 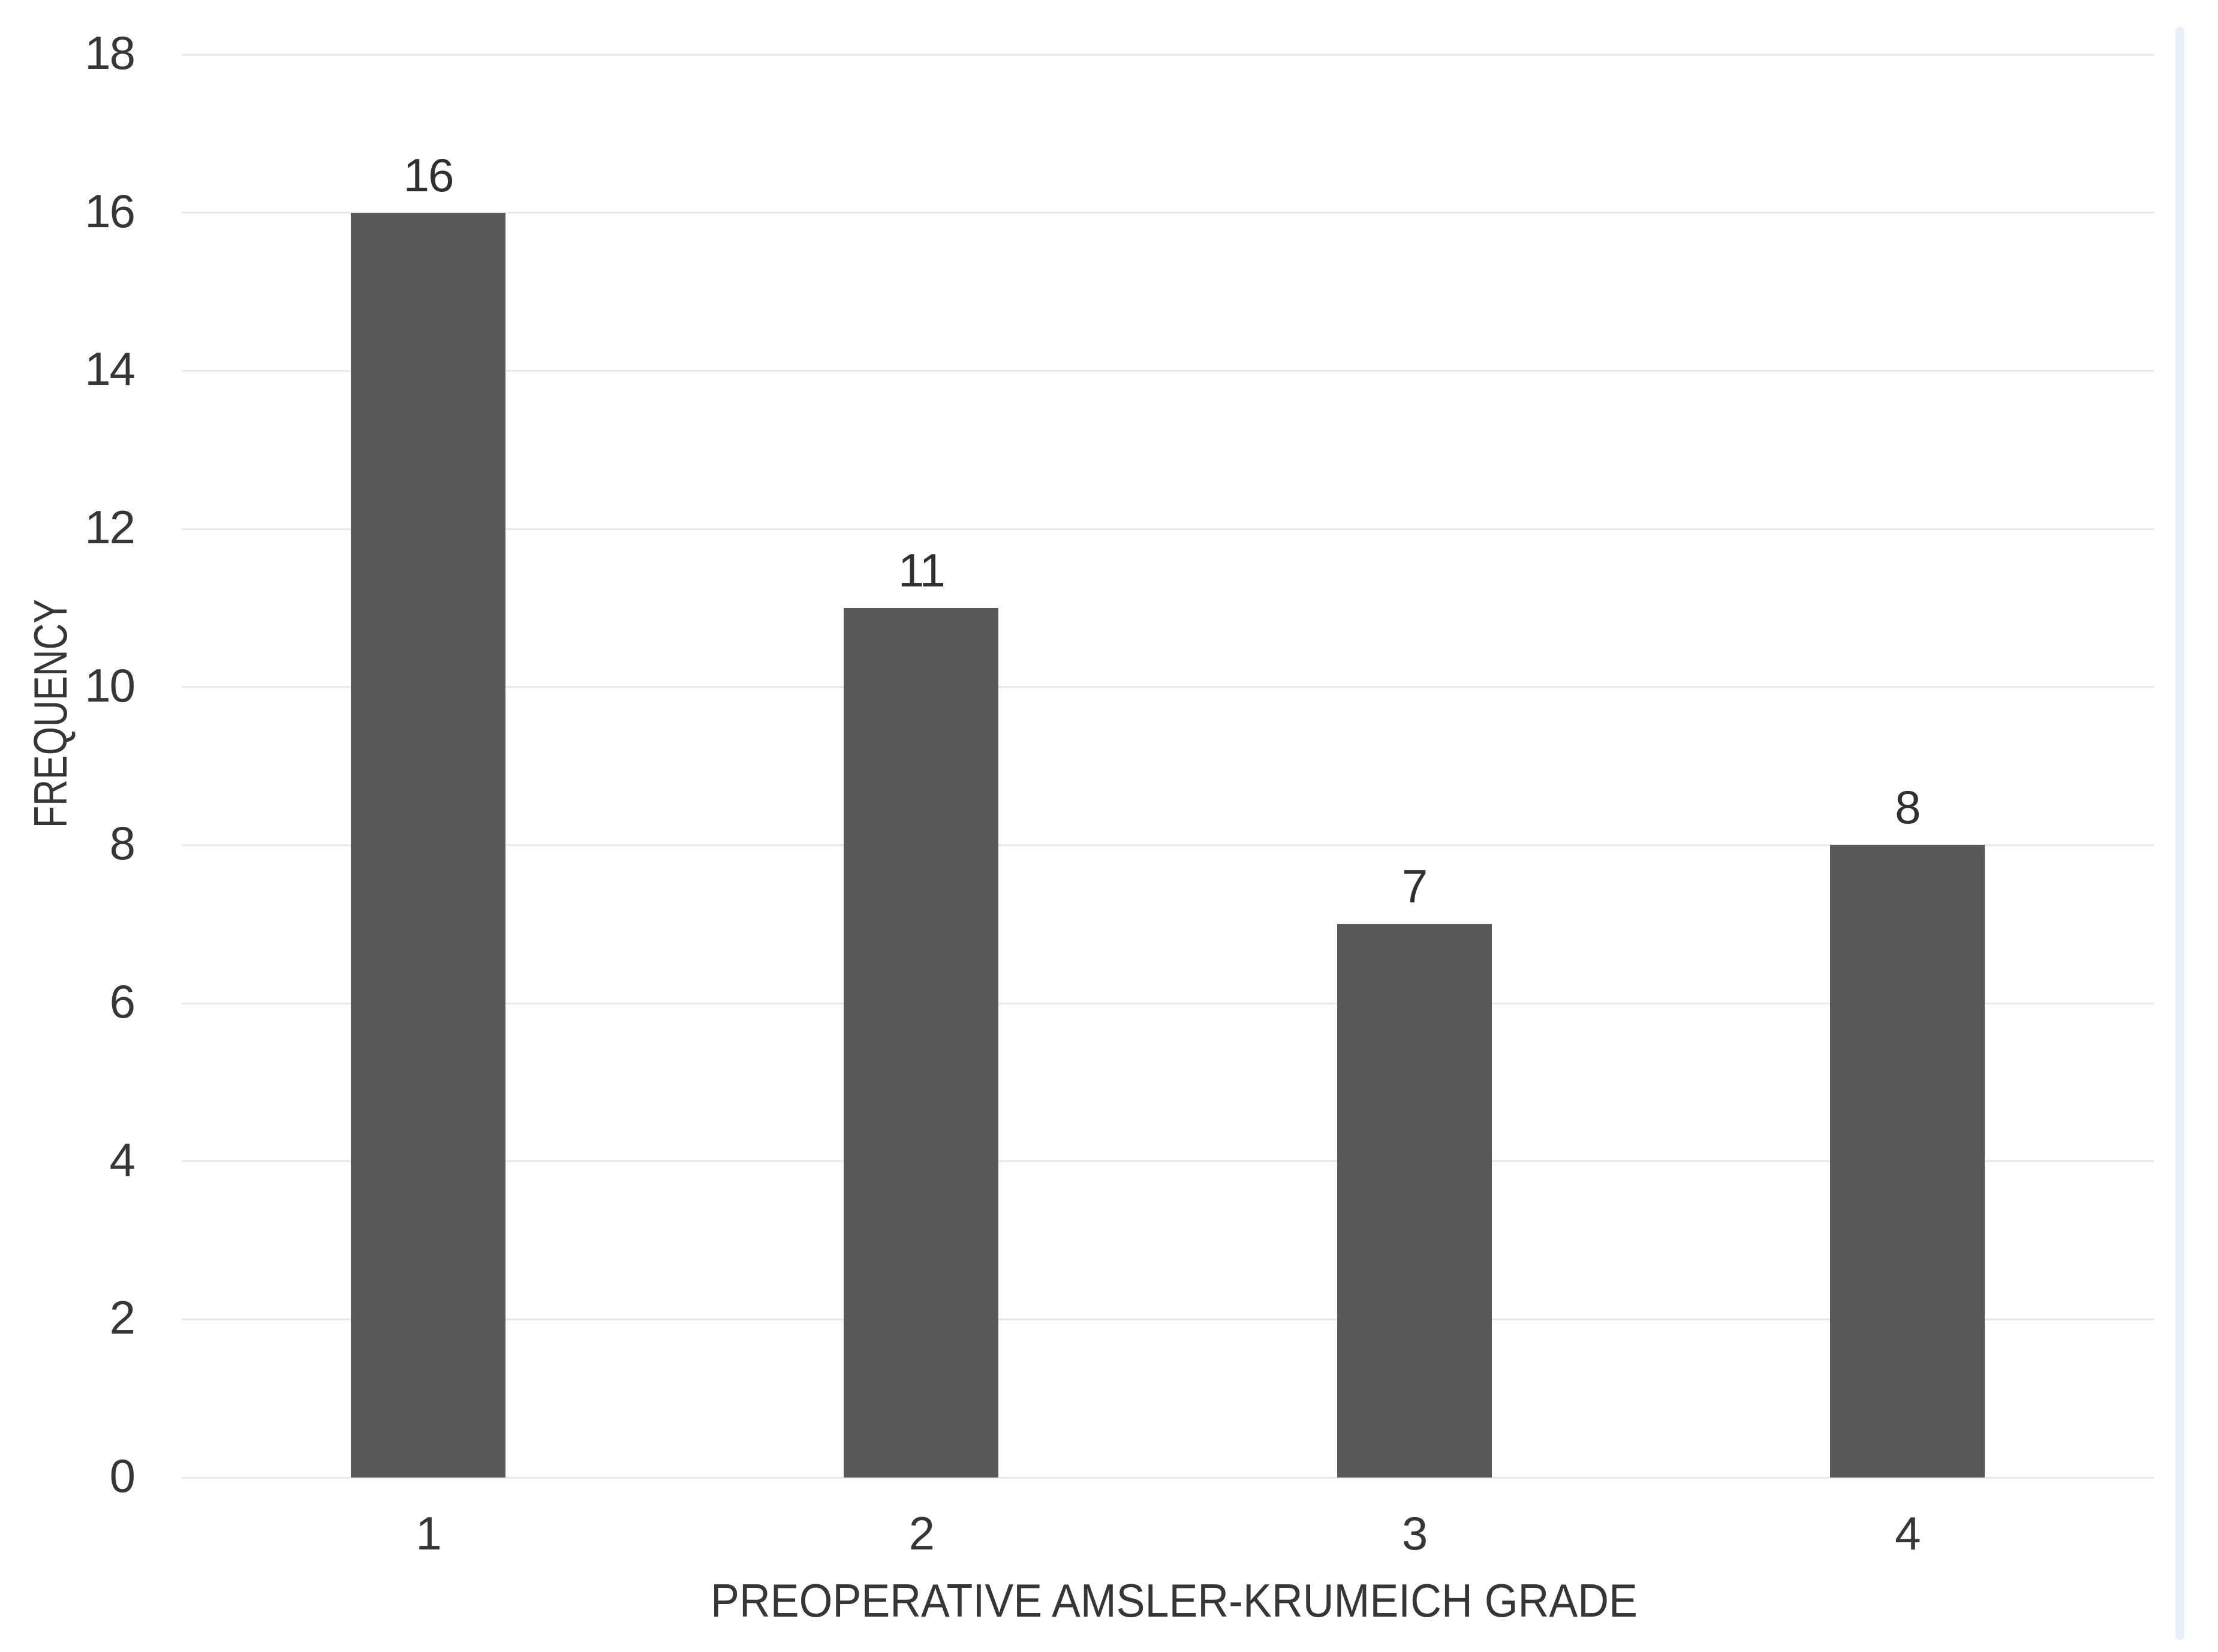 I want to click on scrollbar-track, so click(x=2179, y=833).